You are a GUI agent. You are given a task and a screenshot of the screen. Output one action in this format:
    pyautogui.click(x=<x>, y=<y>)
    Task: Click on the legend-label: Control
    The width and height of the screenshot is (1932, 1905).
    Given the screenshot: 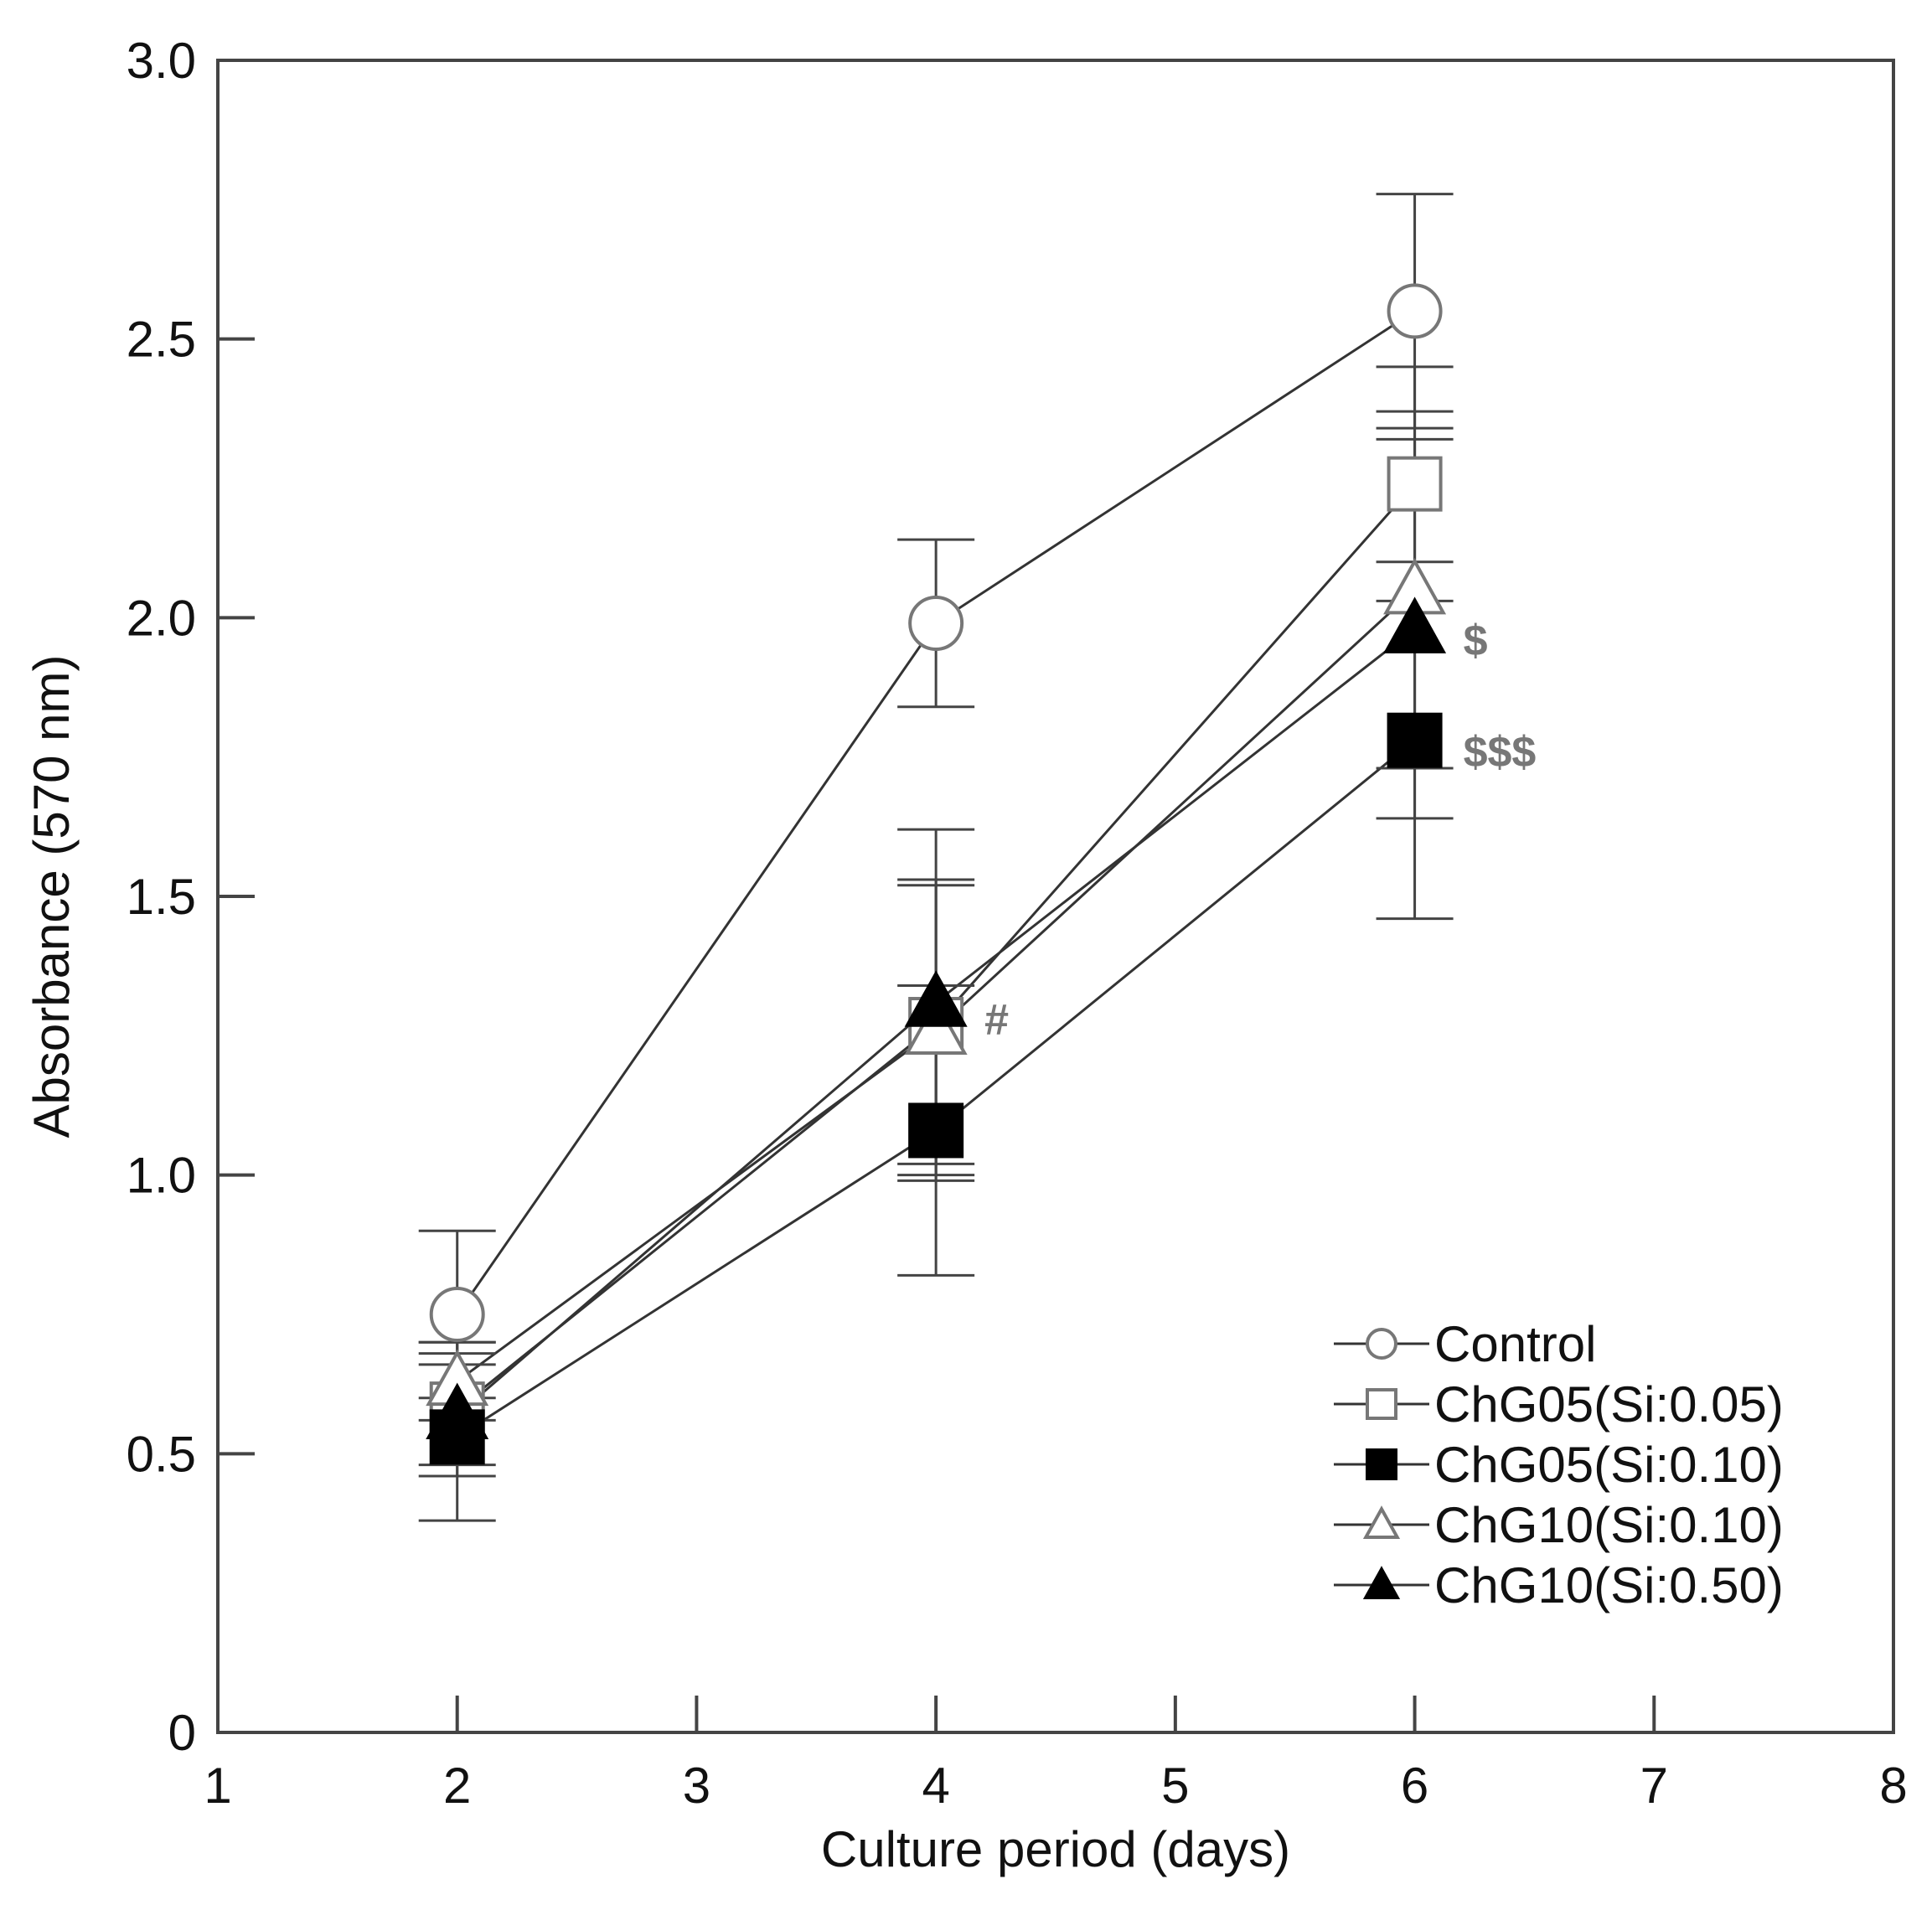 What is the action you would take?
    pyautogui.click(x=1515, y=1344)
    